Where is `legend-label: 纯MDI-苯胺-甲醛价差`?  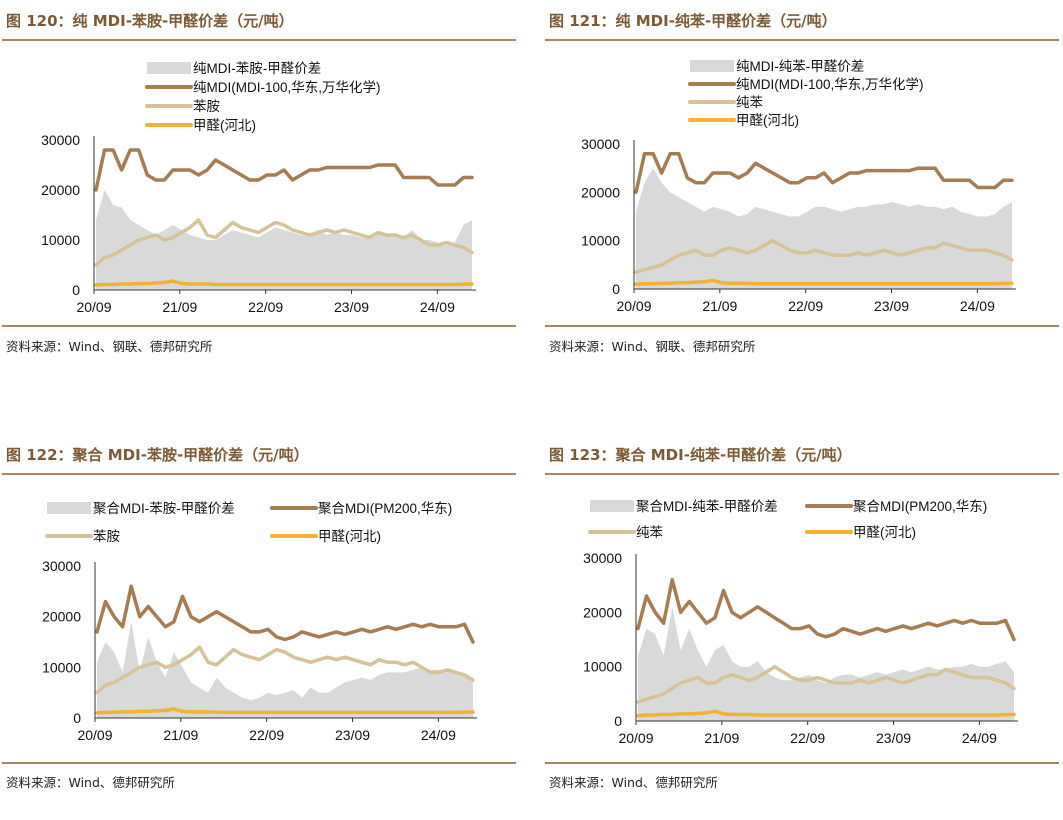 legend-label: 纯MDI-苯胺-甲醛价差 is located at coordinates (257, 68).